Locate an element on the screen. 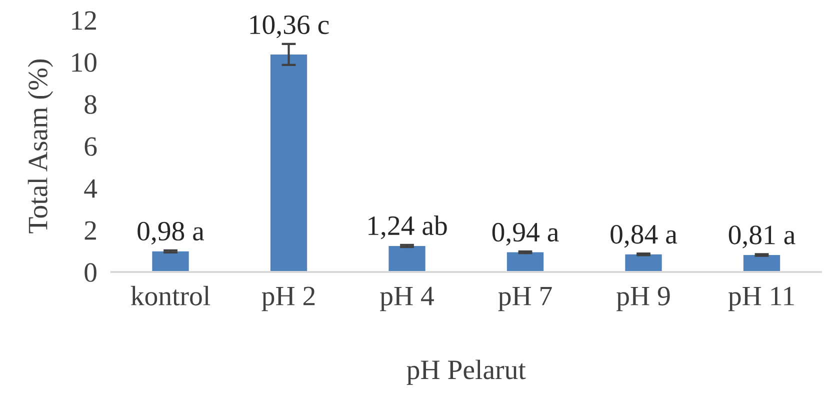 This screenshot has width=825, height=400. data-label: 0,98 a is located at coordinates (171, 233).